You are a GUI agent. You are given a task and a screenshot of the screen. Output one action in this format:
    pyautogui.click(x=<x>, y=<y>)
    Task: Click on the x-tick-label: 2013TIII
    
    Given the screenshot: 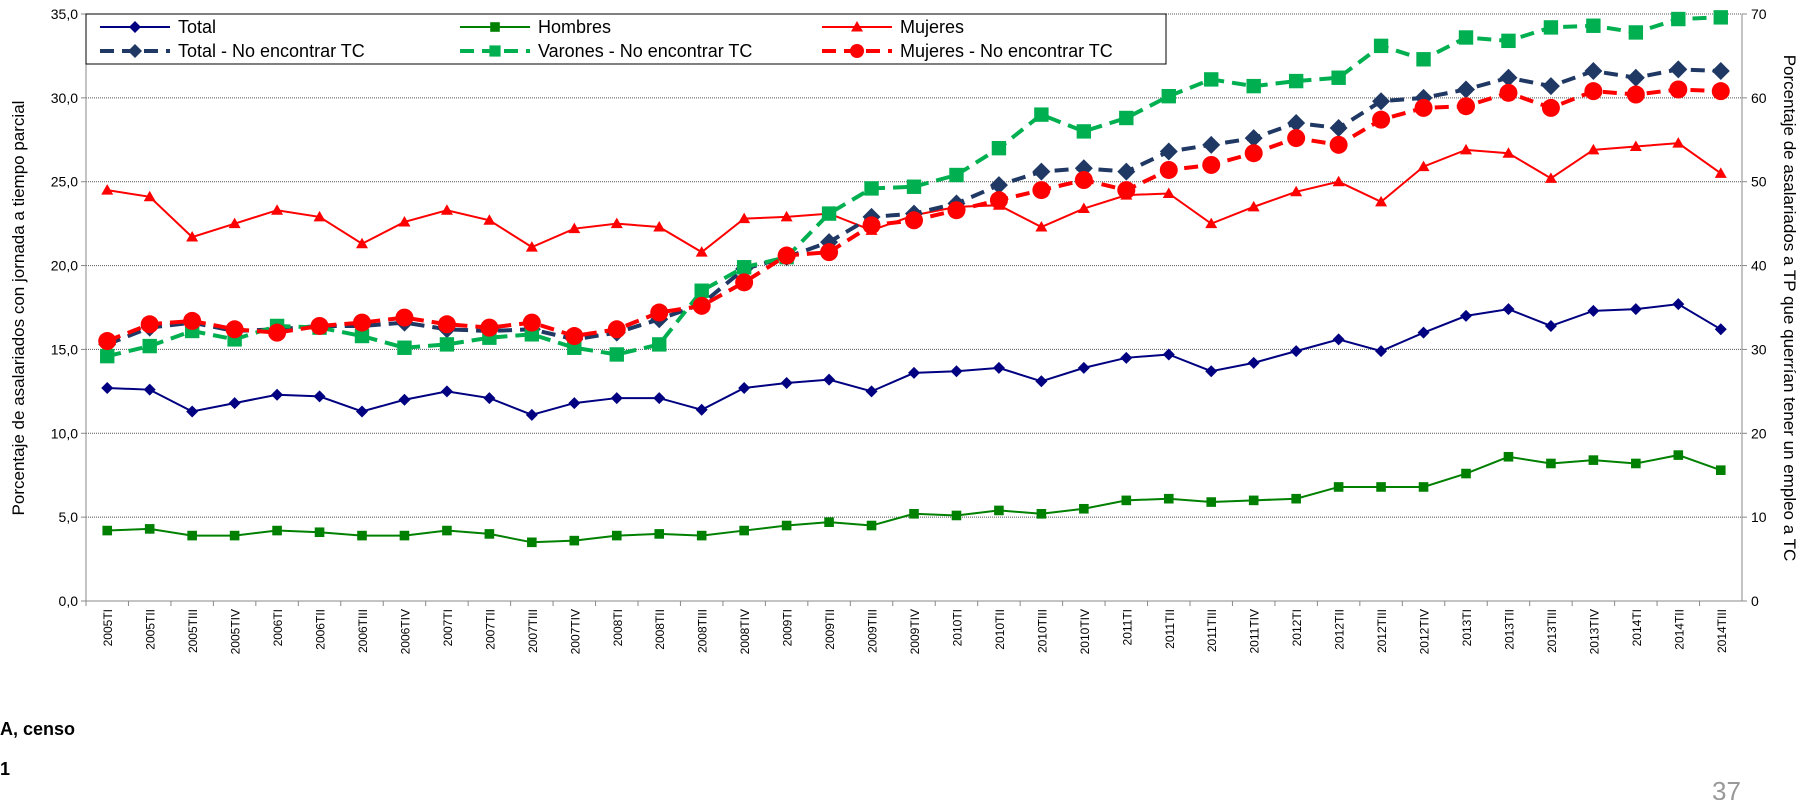 What is the action you would take?
    pyautogui.click(x=1552, y=631)
    